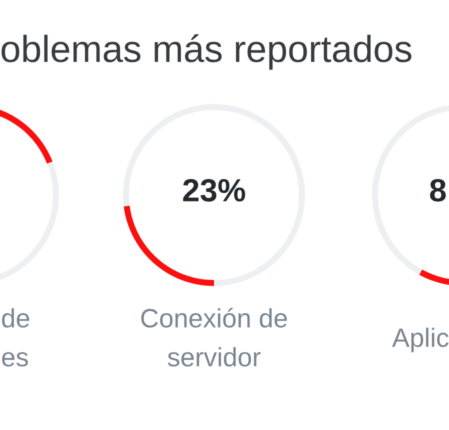 The width and height of the screenshot is (449, 430). Describe the element at coordinates (214, 190) in the screenshot. I see `text: 23%` at that location.